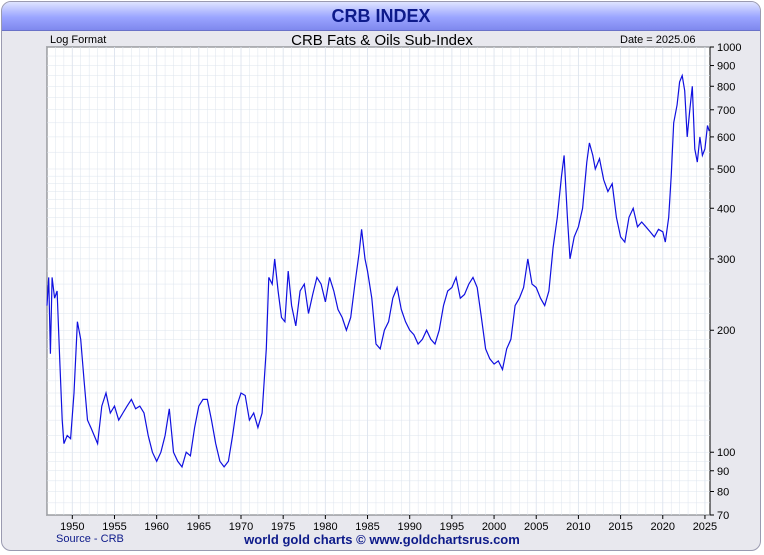  I want to click on y-tick-label: 400, so click(726, 209).